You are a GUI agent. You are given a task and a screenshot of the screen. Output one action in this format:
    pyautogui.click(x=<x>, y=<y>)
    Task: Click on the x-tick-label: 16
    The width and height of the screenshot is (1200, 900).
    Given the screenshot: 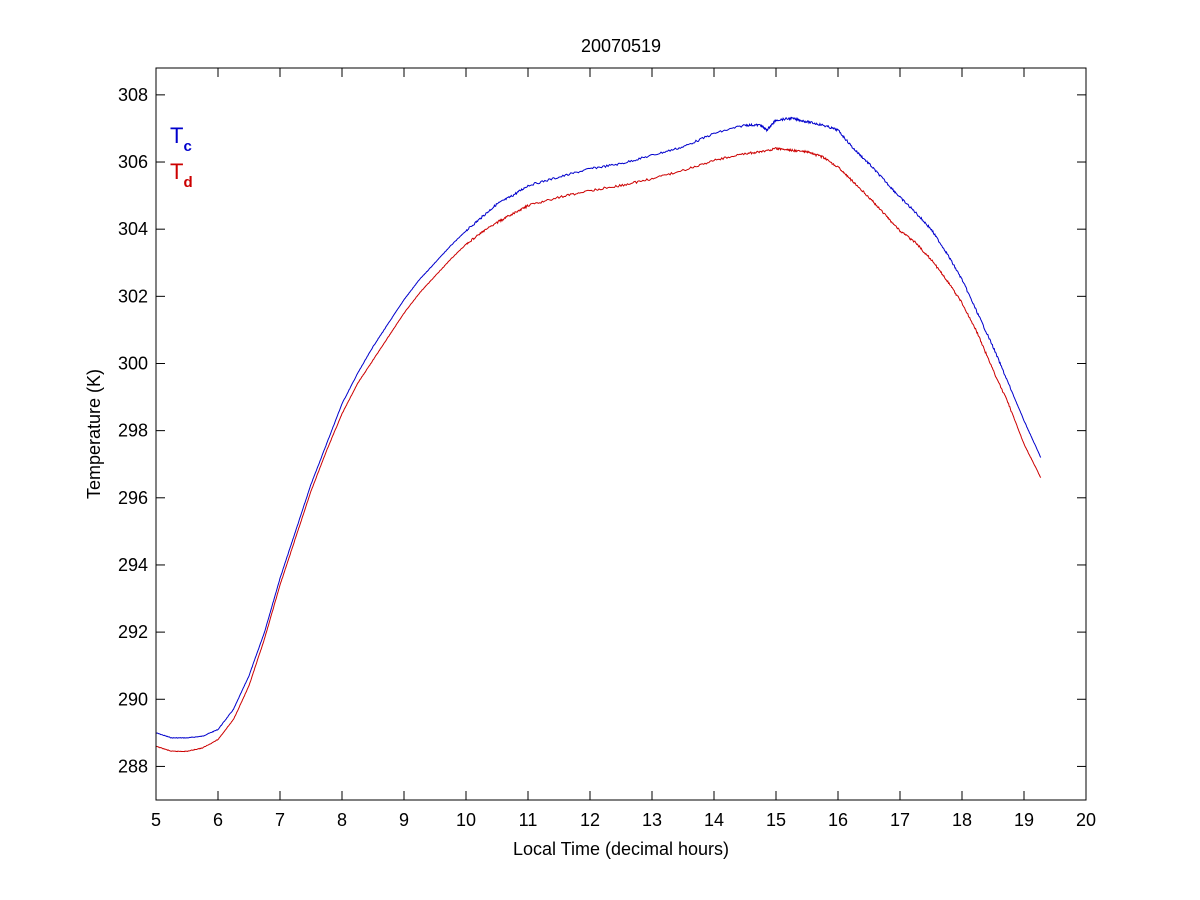 What is the action you would take?
    pyautogui.click(x=838, y=820)
    